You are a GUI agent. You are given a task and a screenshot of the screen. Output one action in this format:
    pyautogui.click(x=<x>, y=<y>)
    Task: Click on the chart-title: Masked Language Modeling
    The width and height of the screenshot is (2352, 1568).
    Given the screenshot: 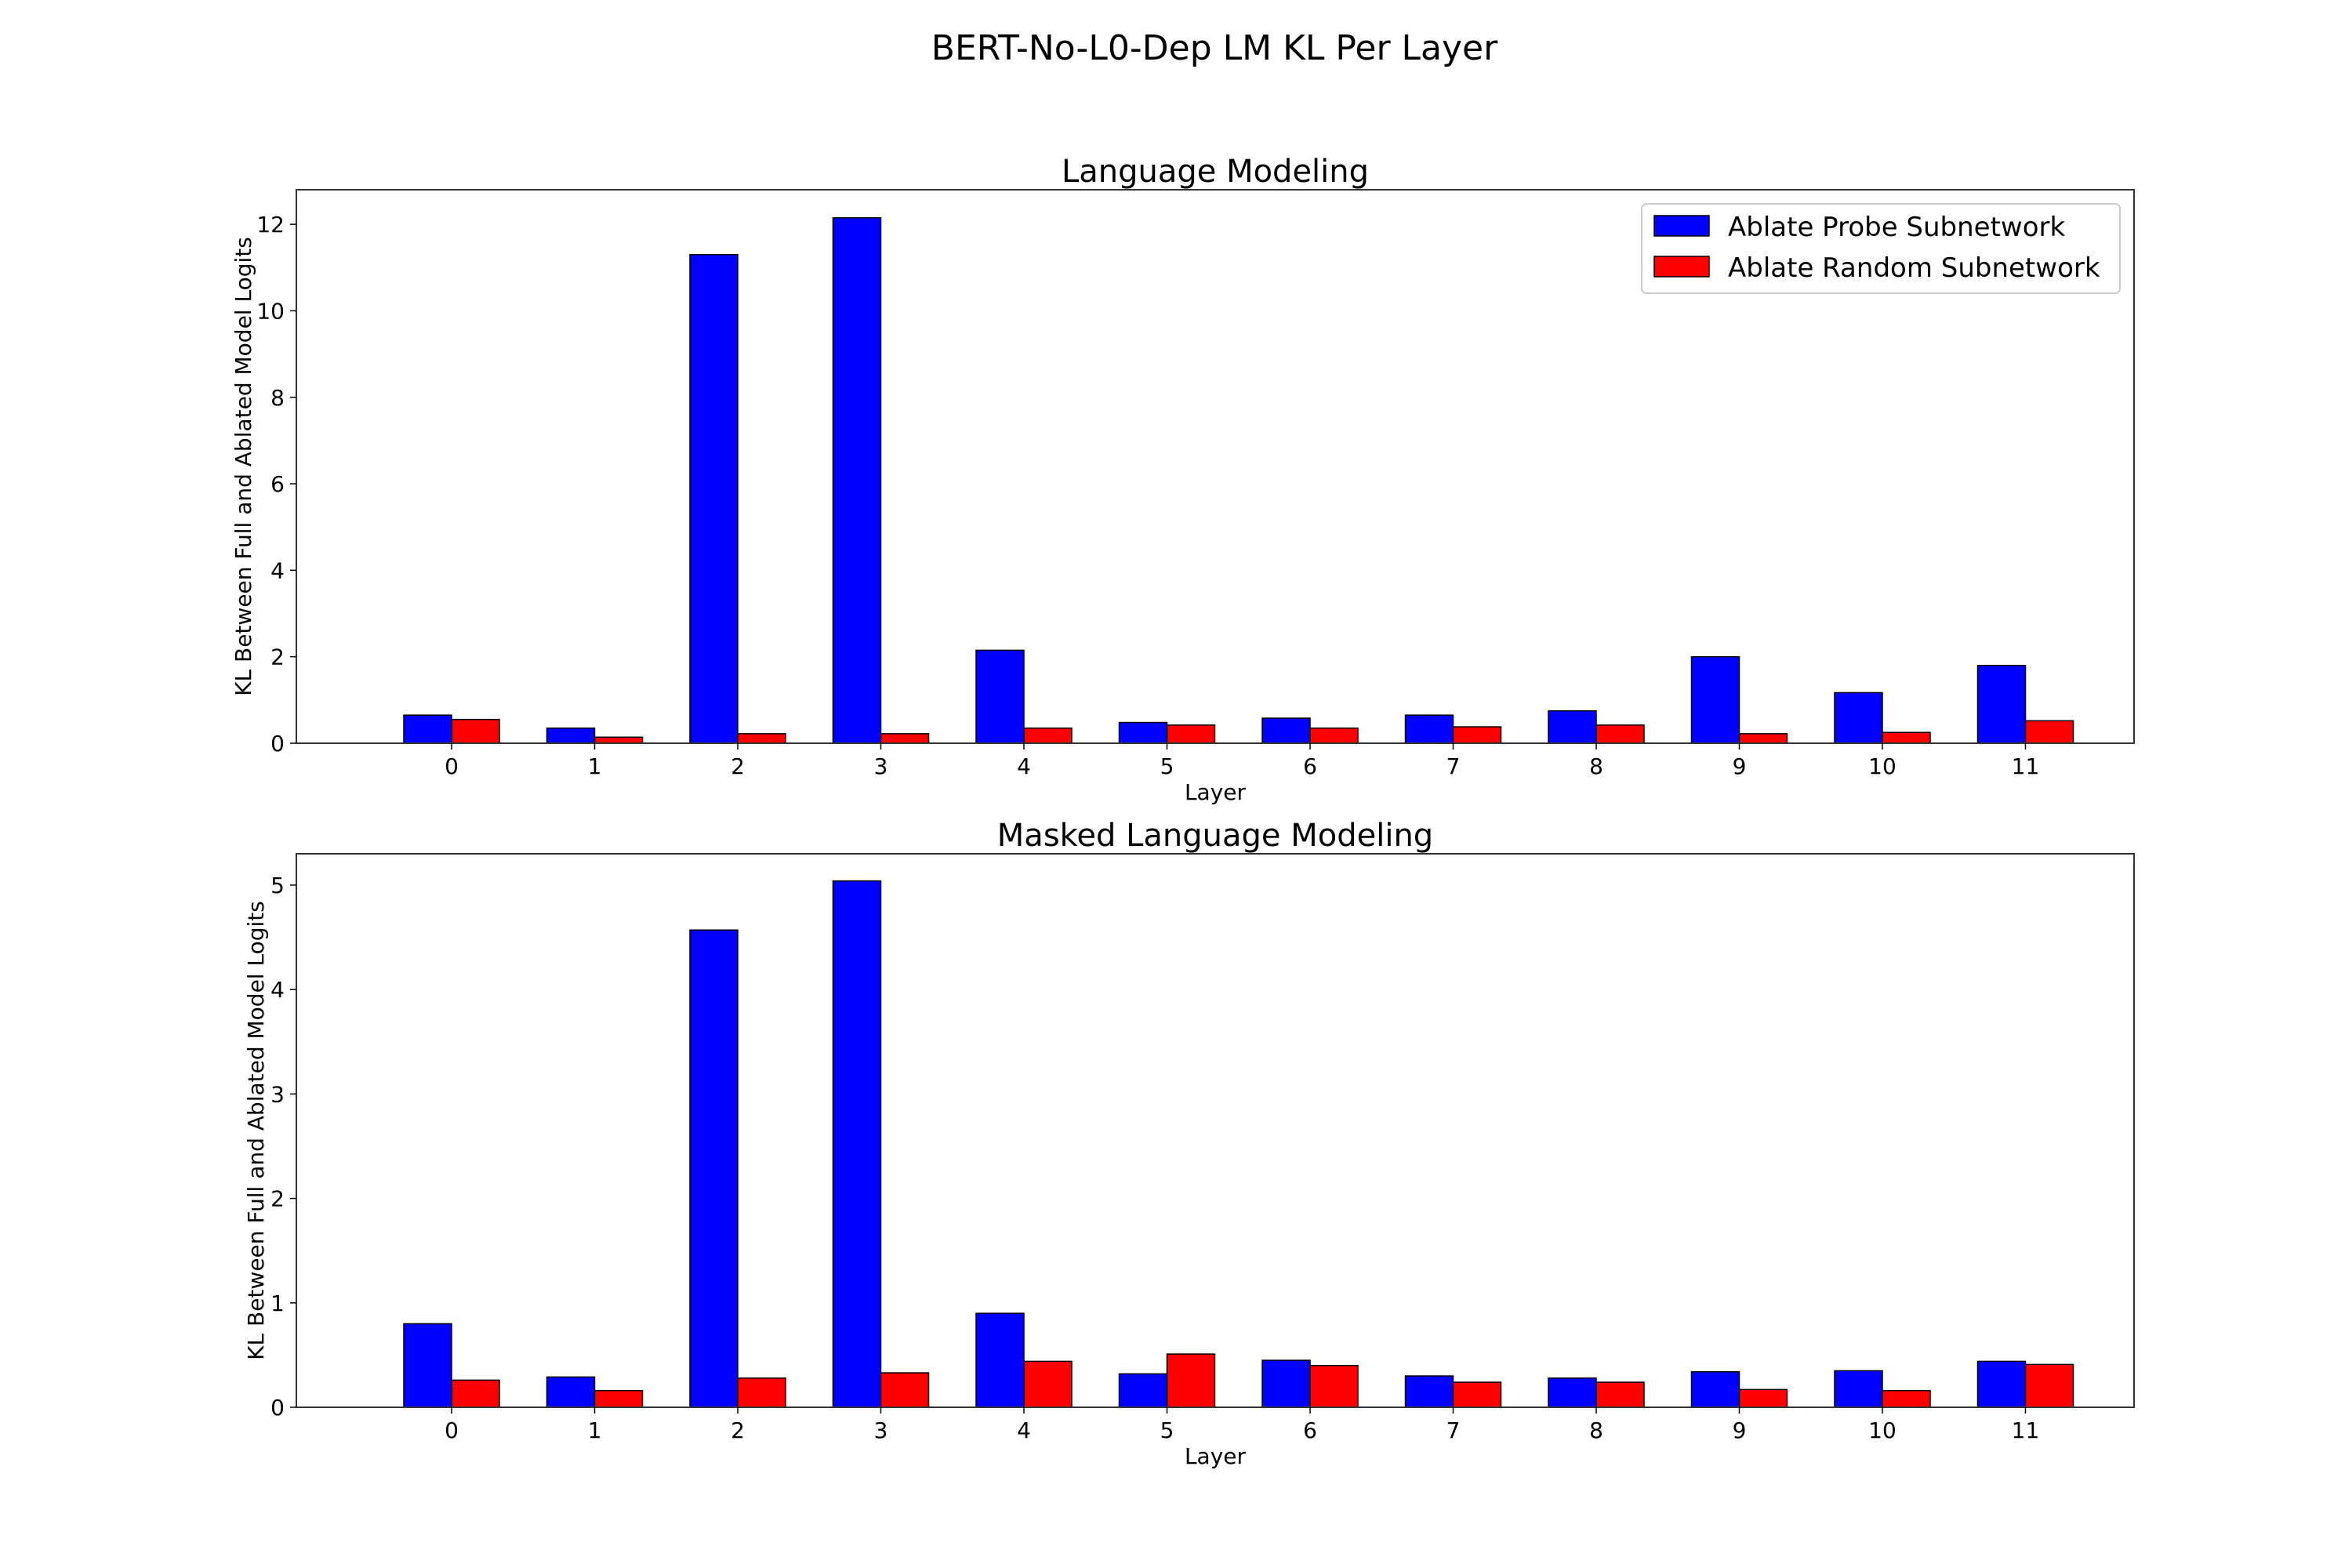 What is the action you would take?
    pyautogui.click(x=1215, y=836)
    